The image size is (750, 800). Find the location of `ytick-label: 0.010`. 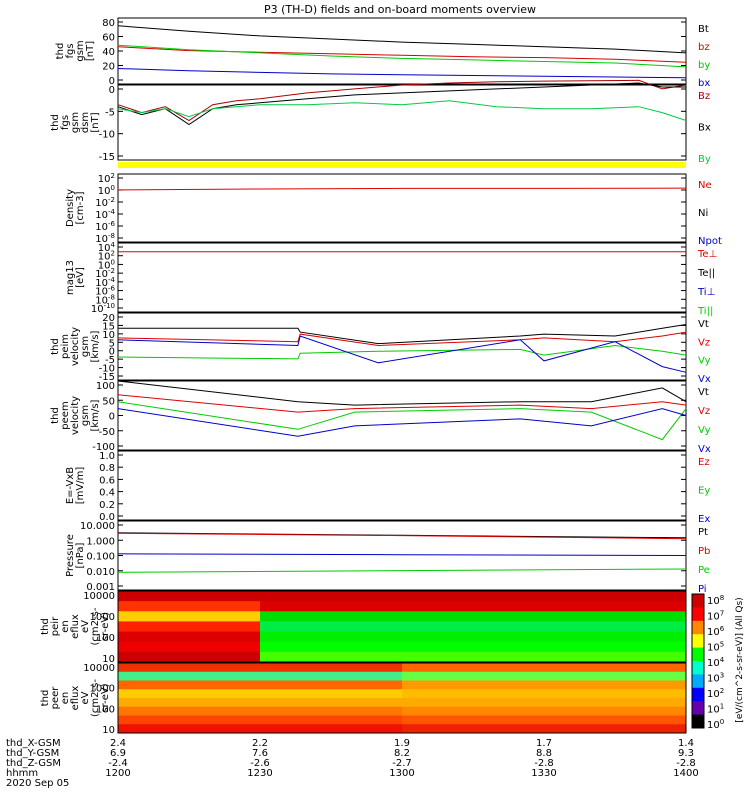

ytick-label: 0.010 is located at coordinates (100, 572).